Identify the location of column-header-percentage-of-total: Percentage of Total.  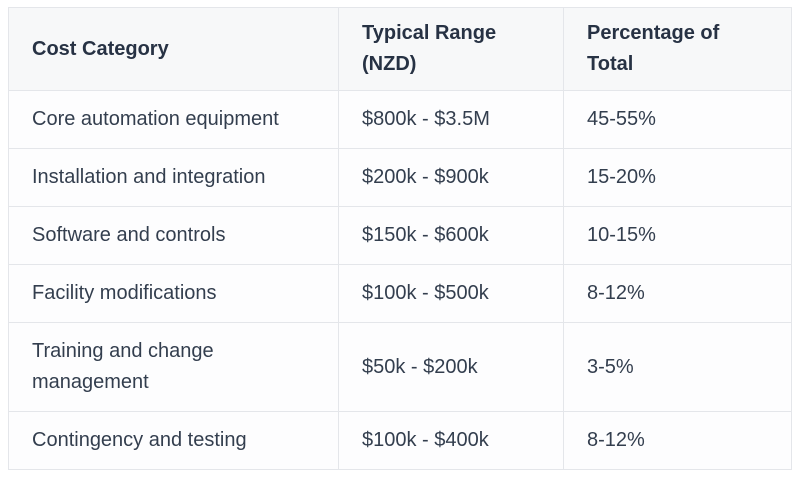
(677, 49).